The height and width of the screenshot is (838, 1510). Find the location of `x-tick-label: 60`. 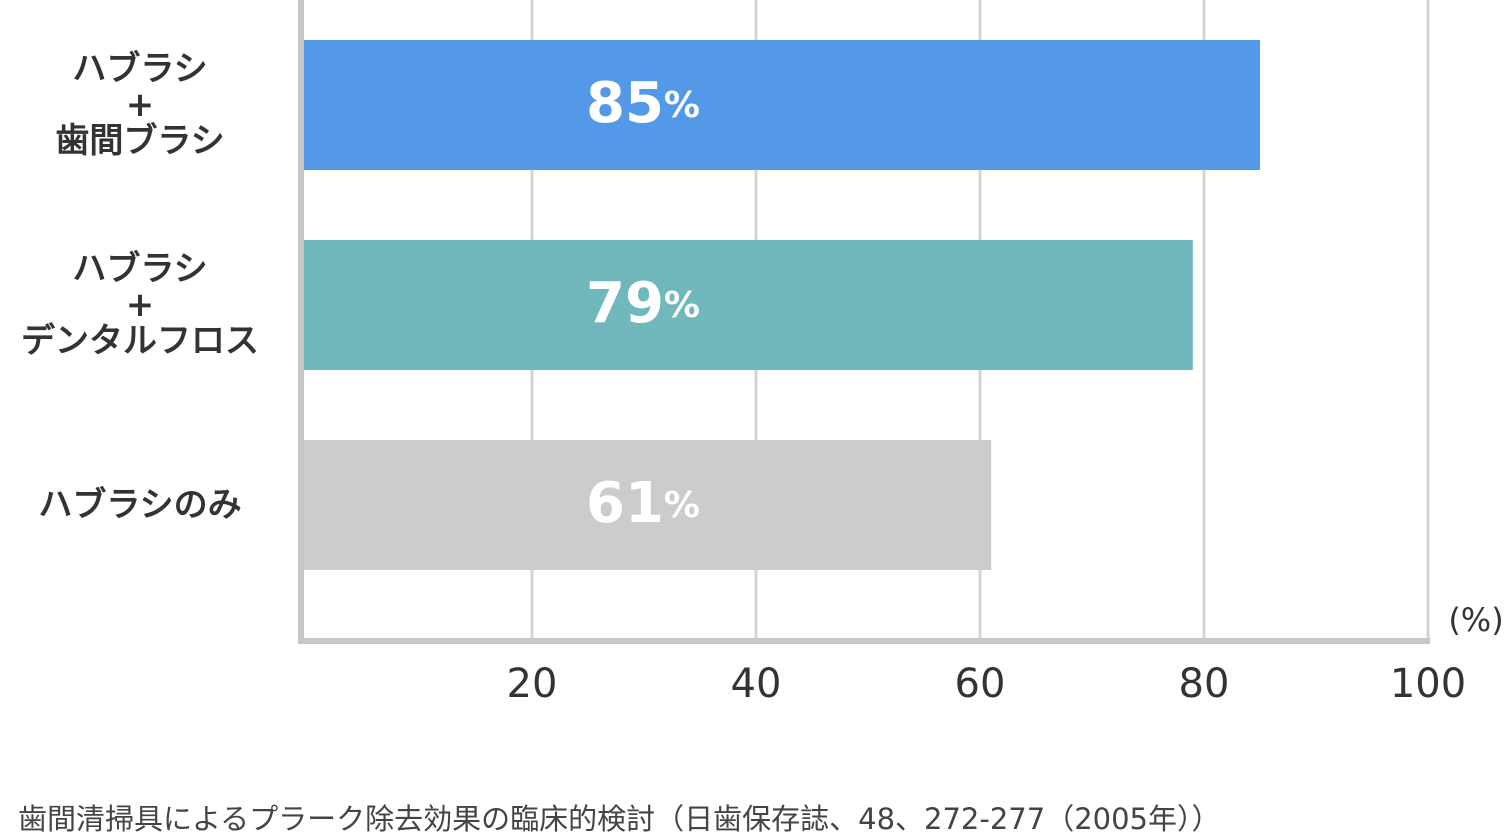

x-tick-label: 60 is located at coordinates (980, 684).